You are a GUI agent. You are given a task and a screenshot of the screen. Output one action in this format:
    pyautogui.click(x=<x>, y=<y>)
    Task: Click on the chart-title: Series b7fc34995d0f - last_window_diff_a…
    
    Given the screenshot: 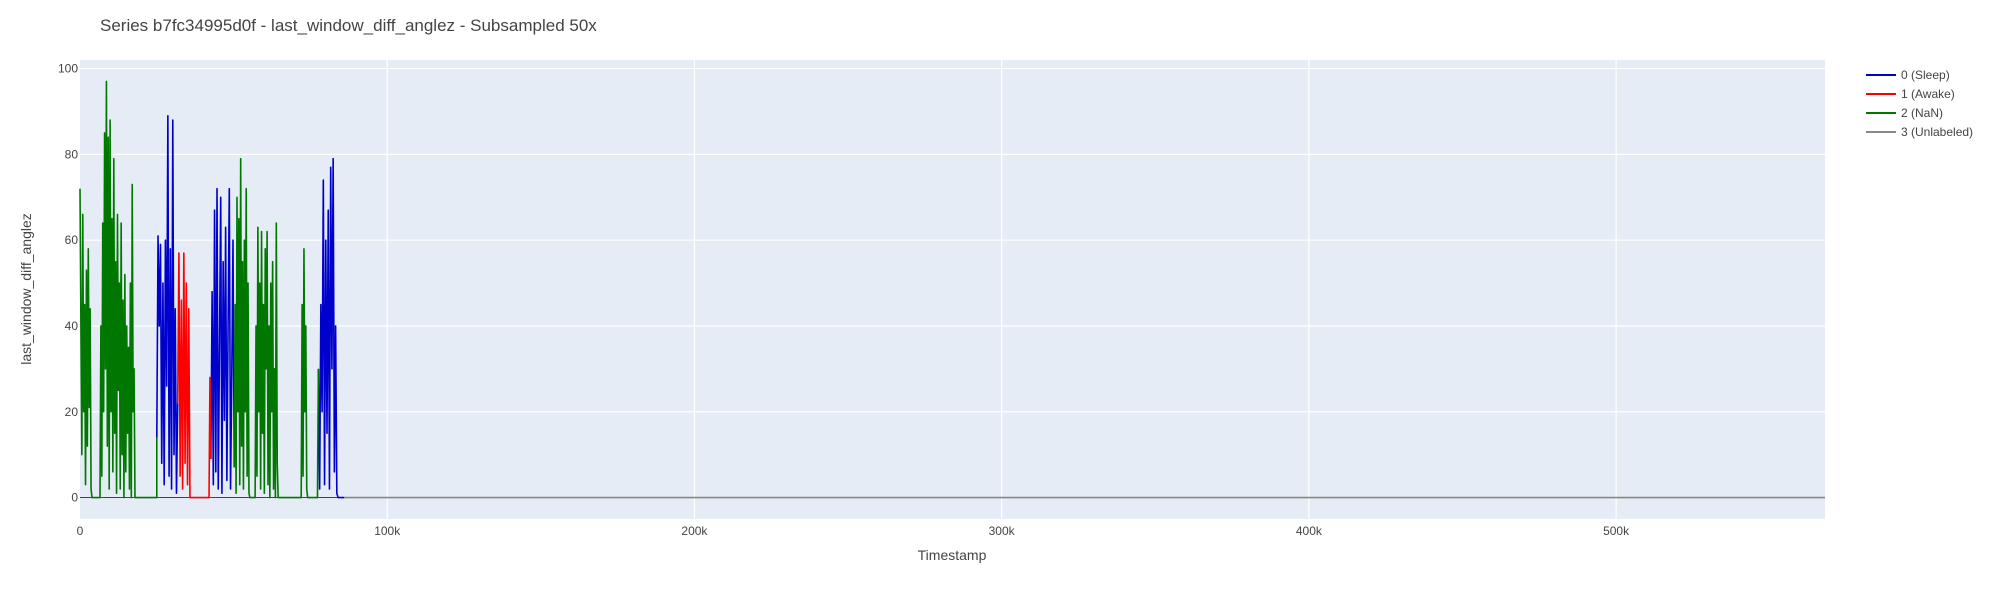 What is the action you would take?
    pyautogui.click(x=348, y=25)
    